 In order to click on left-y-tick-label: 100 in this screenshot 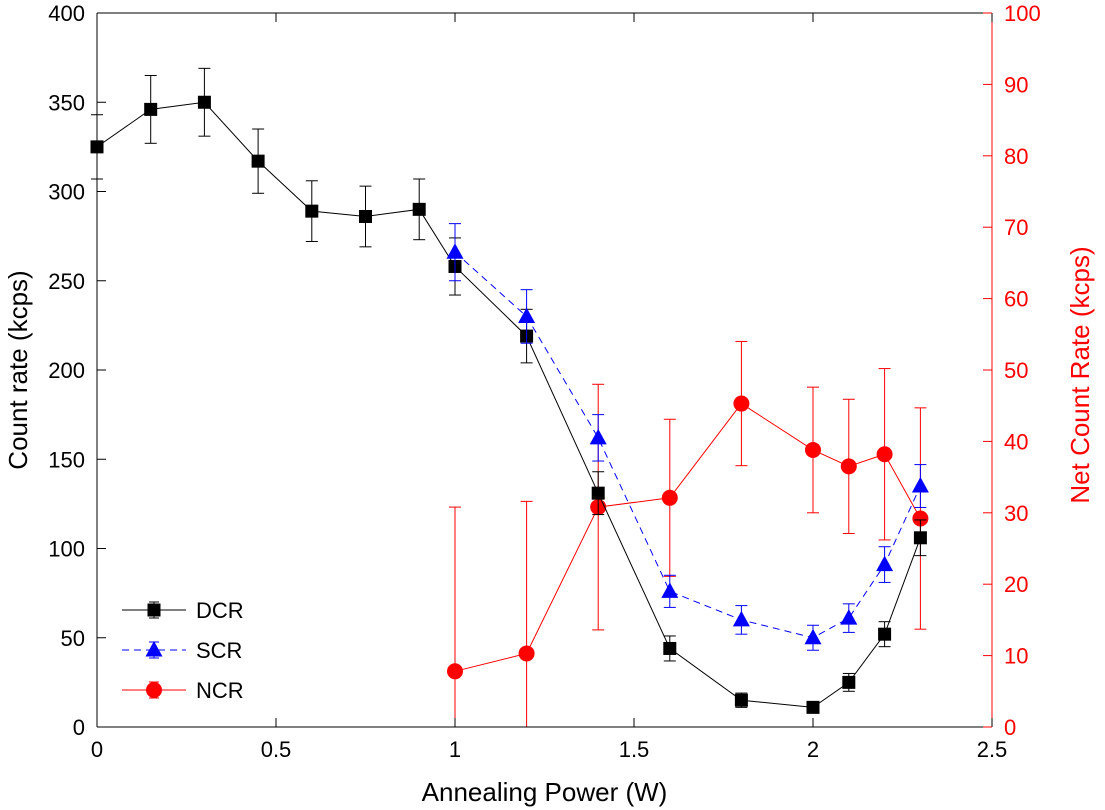, I will do `click(66, 549)`.